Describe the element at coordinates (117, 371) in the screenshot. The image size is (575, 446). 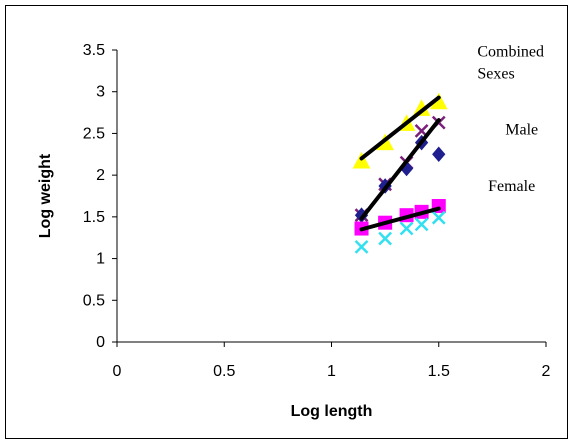
I see `x-tick-label: 0` at that location.